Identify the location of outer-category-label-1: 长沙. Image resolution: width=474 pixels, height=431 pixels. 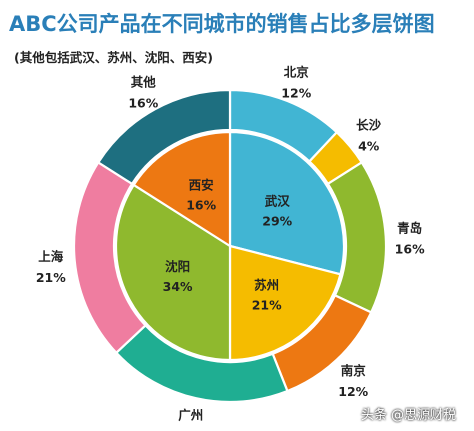
(369, 124).